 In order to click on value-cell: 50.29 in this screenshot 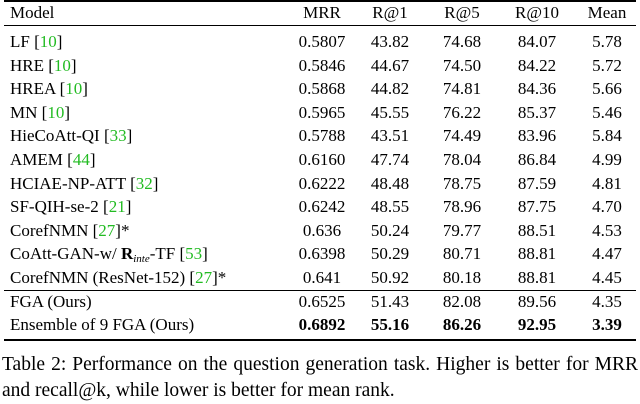, I will do `click(390, 254)`.